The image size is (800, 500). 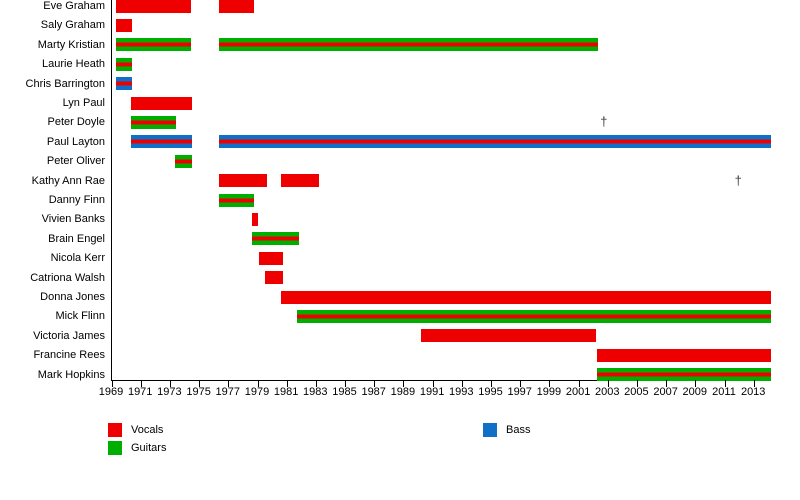 What do you see at coordinates (315, 392) in the screenshot?
I see `x-axis-tick-label: 1983` at bounding box center [315, 392].